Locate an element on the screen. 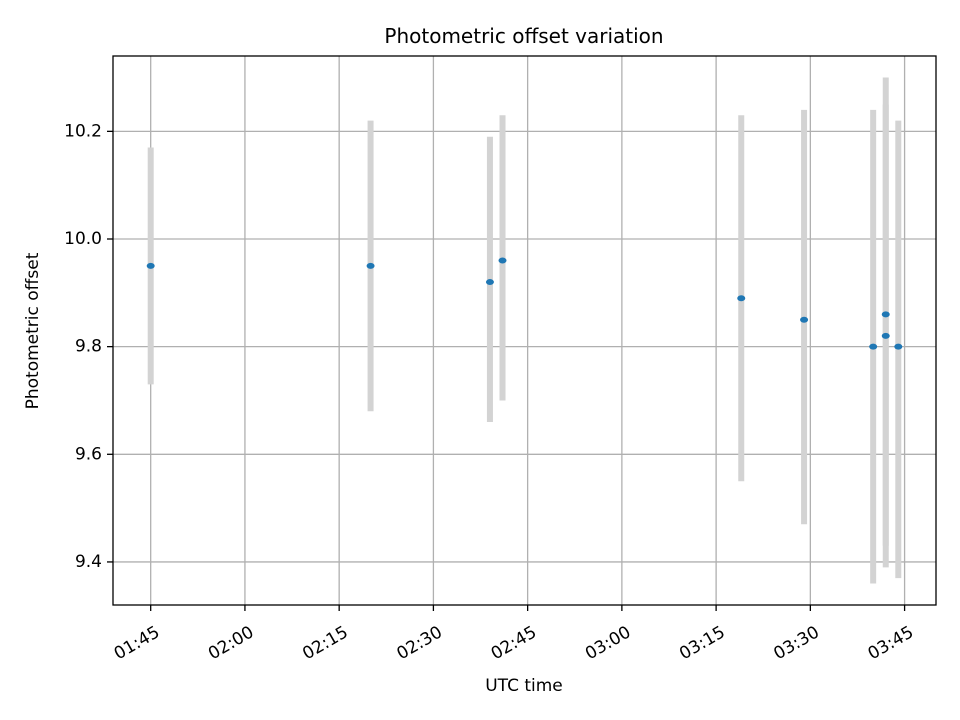 Image resolution: width=960 pixels, height=720 pixels. x-tick-label: 03:30 is located at coordinates (796, 643).